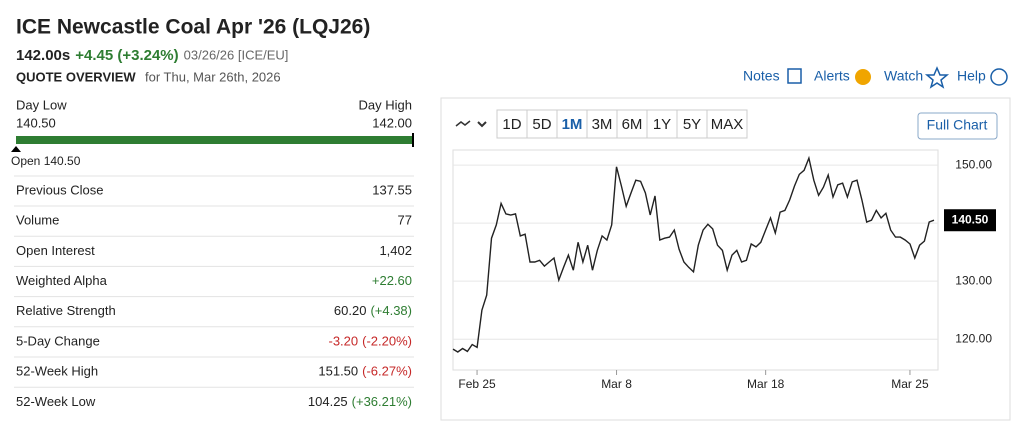  I want to click on full-chart-button, so click(957, 126).